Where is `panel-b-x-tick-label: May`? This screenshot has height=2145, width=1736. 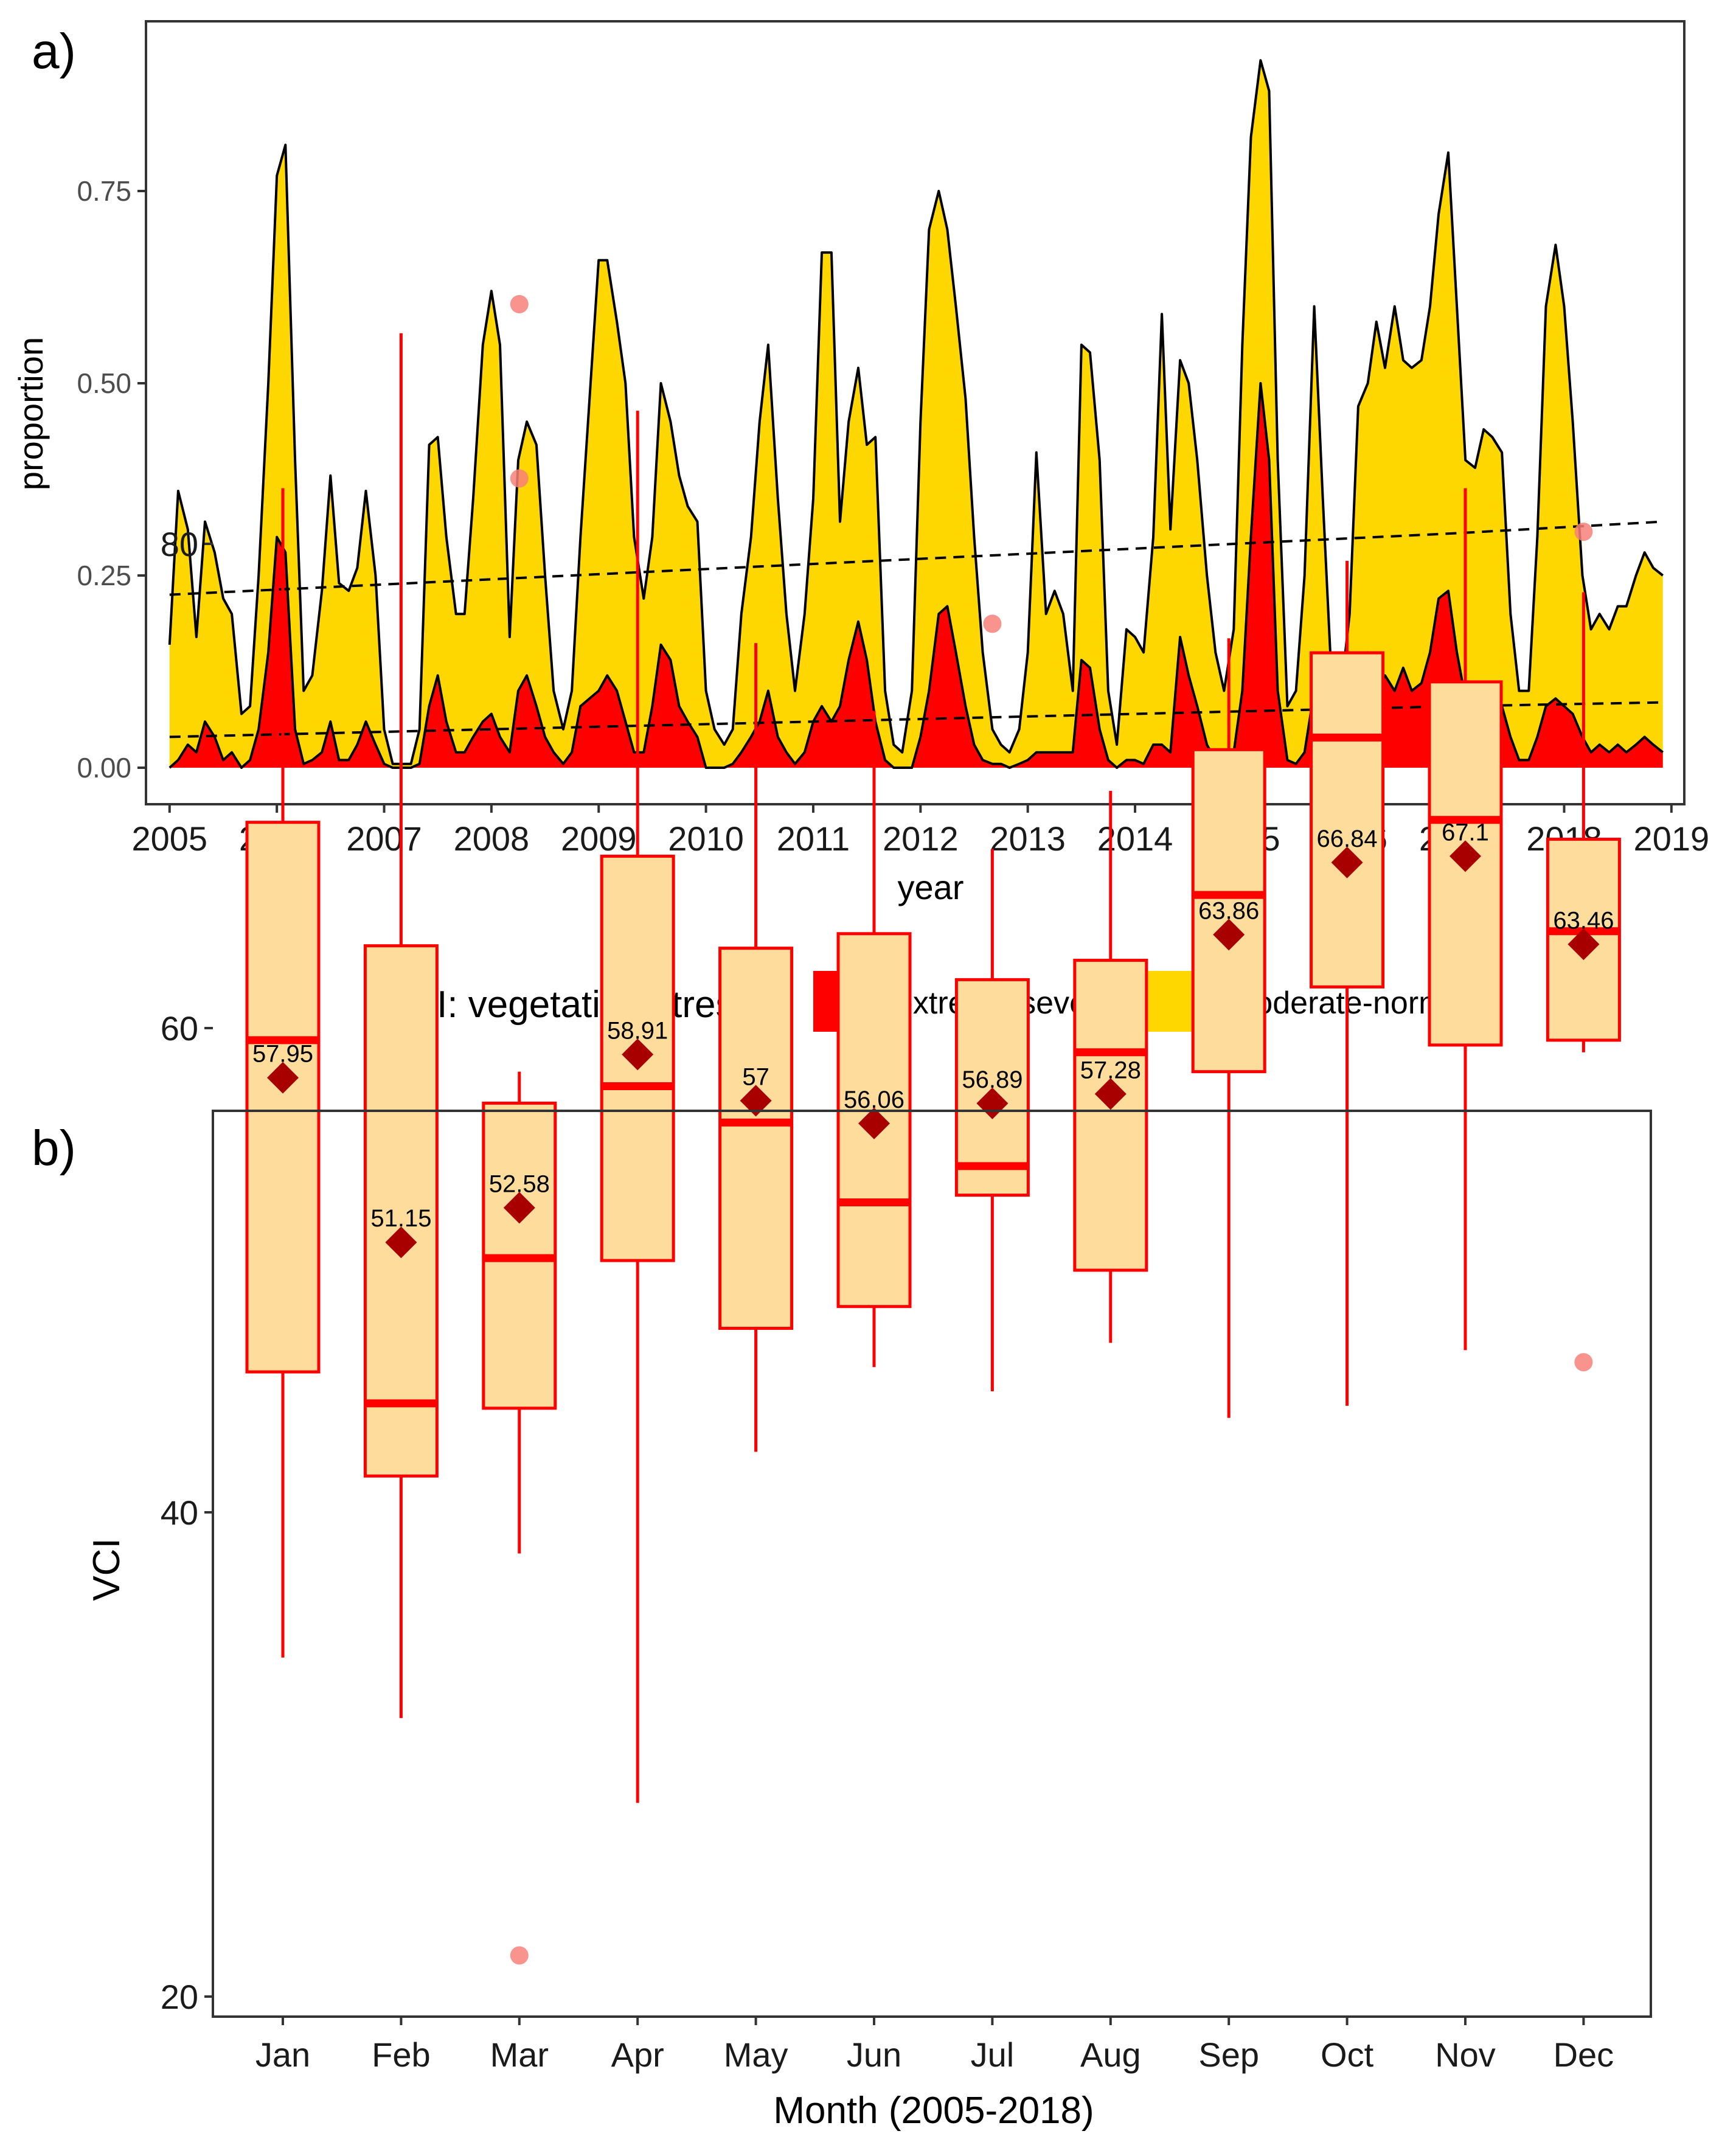 panel-b-x-tick-label: May is located at coordinates (756, 2054).